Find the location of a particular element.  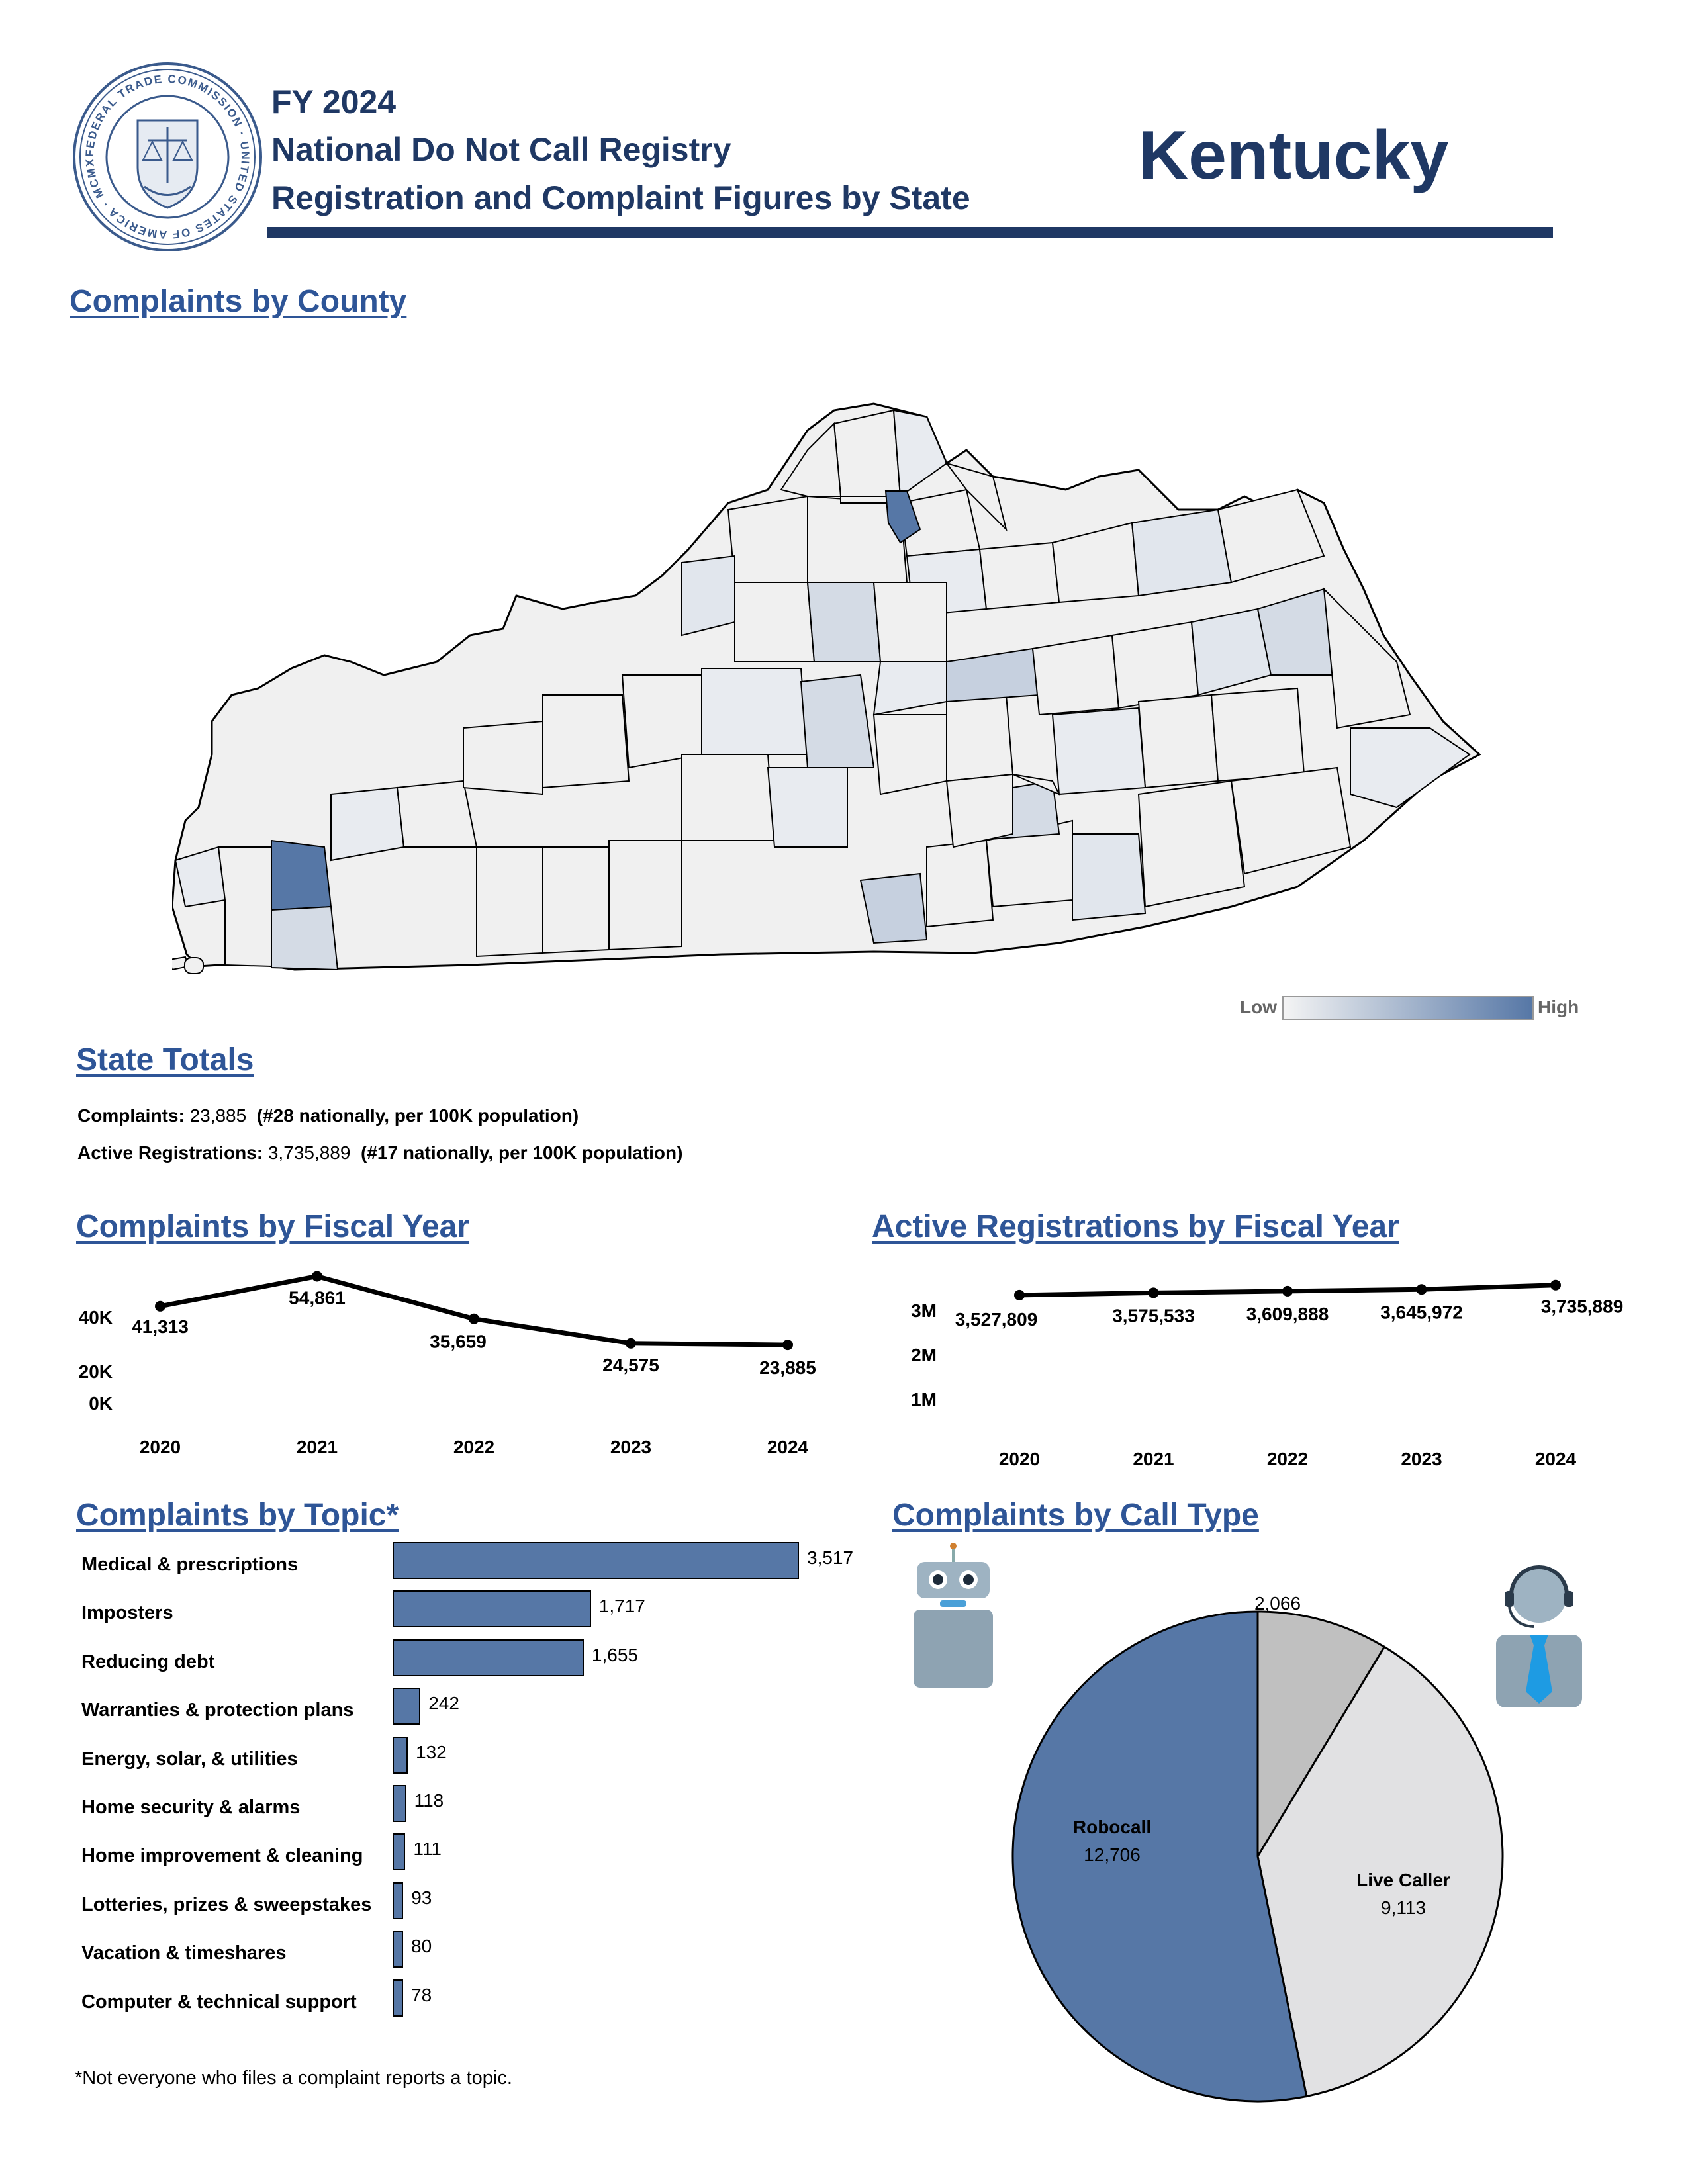

data-label: 24,575 is located at coordinates (630, 1365).